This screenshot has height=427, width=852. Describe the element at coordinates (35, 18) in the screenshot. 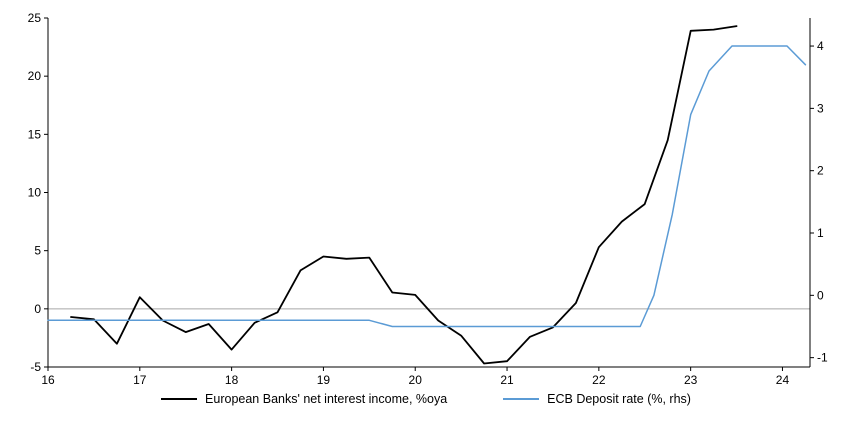

I see `svg-text: 25` at that location.